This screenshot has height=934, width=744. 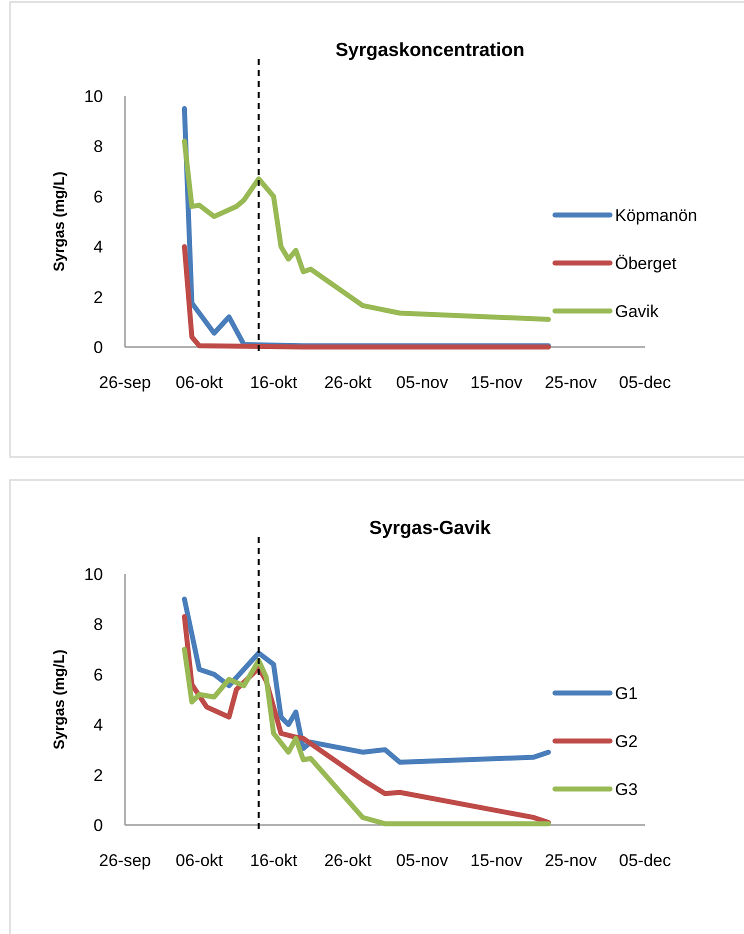 What do you see at coordinates (637, 311) in the screenshot?
I see `legend-label: Gavik` at bounding box center [637, 311].